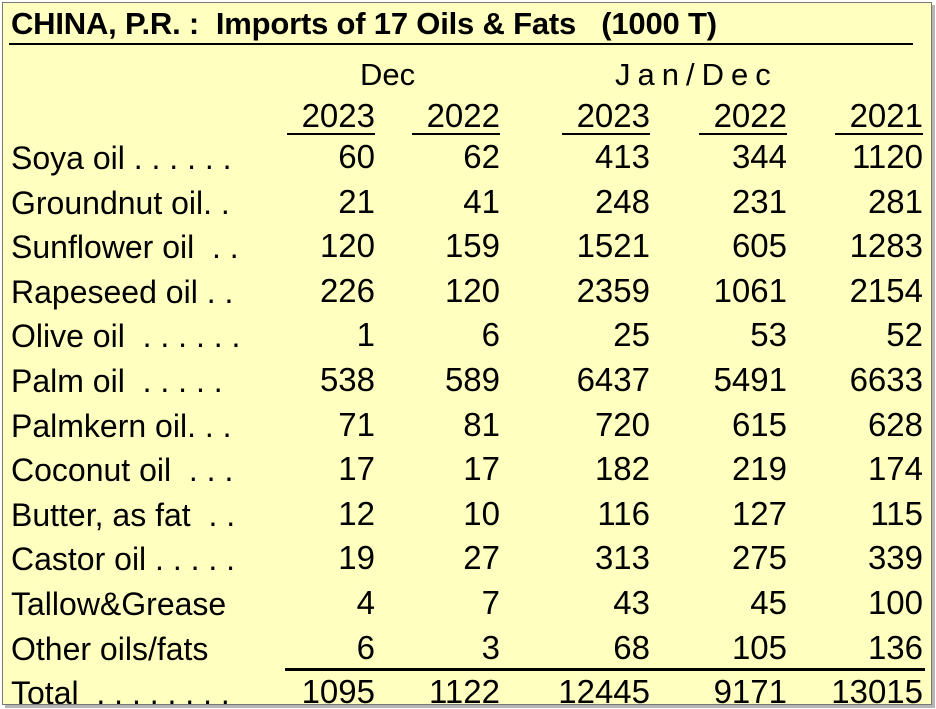  Describe the element at coordinates (622, 201) in the screenshot. I see `cell-value: 248` at that location.